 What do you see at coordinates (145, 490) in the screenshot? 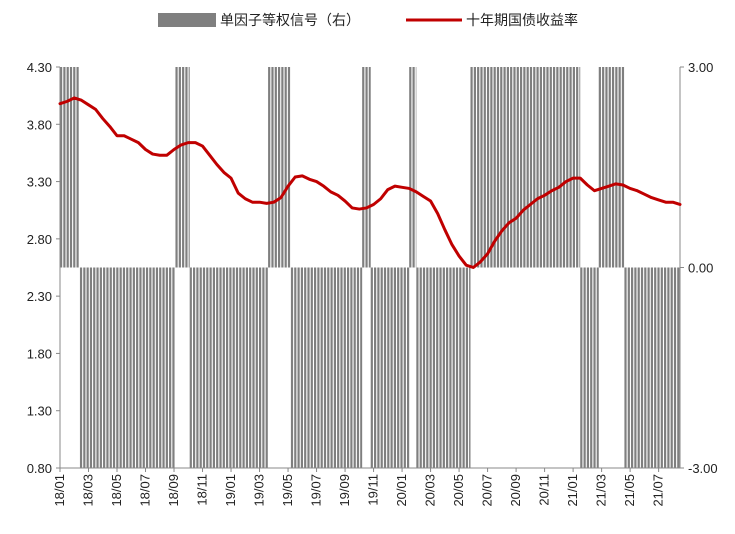
I see `x-tick-label: 18/07` at bounding box center [145, 490].